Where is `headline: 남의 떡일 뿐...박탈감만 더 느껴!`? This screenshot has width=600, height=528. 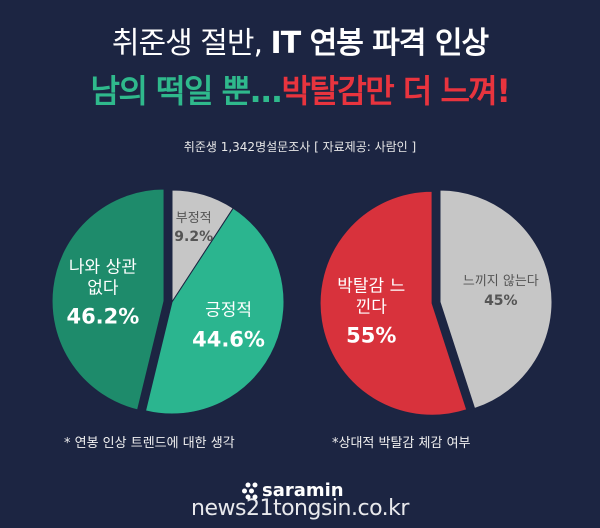 headline: 남의 떡일 뿐...박탈감만 더 느껴! is located at coordinates (300, 89).